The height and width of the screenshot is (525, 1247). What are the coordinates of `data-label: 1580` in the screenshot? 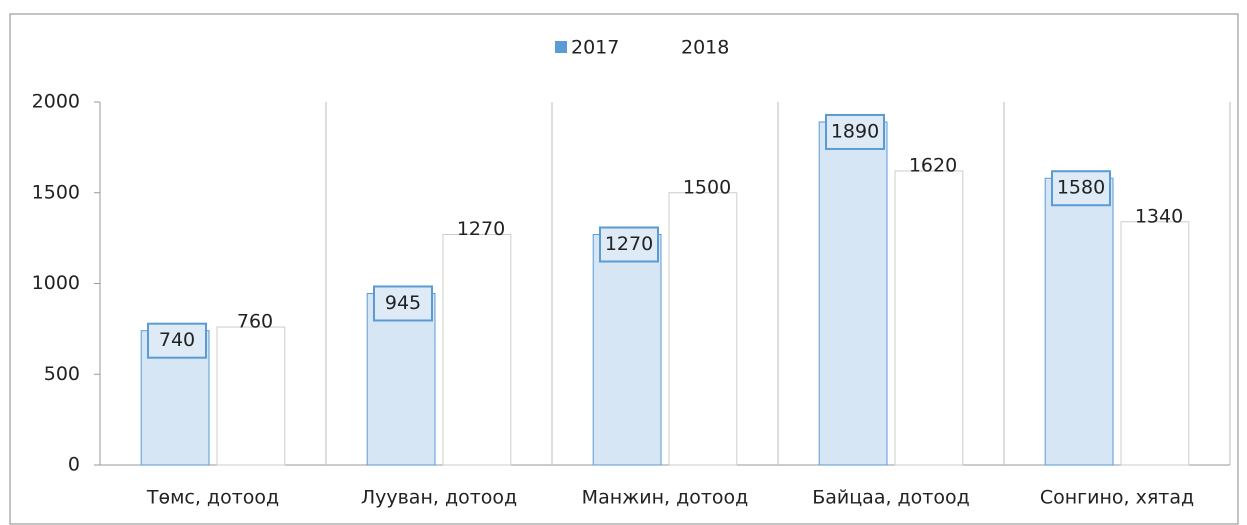 It's located at (1081, 188).